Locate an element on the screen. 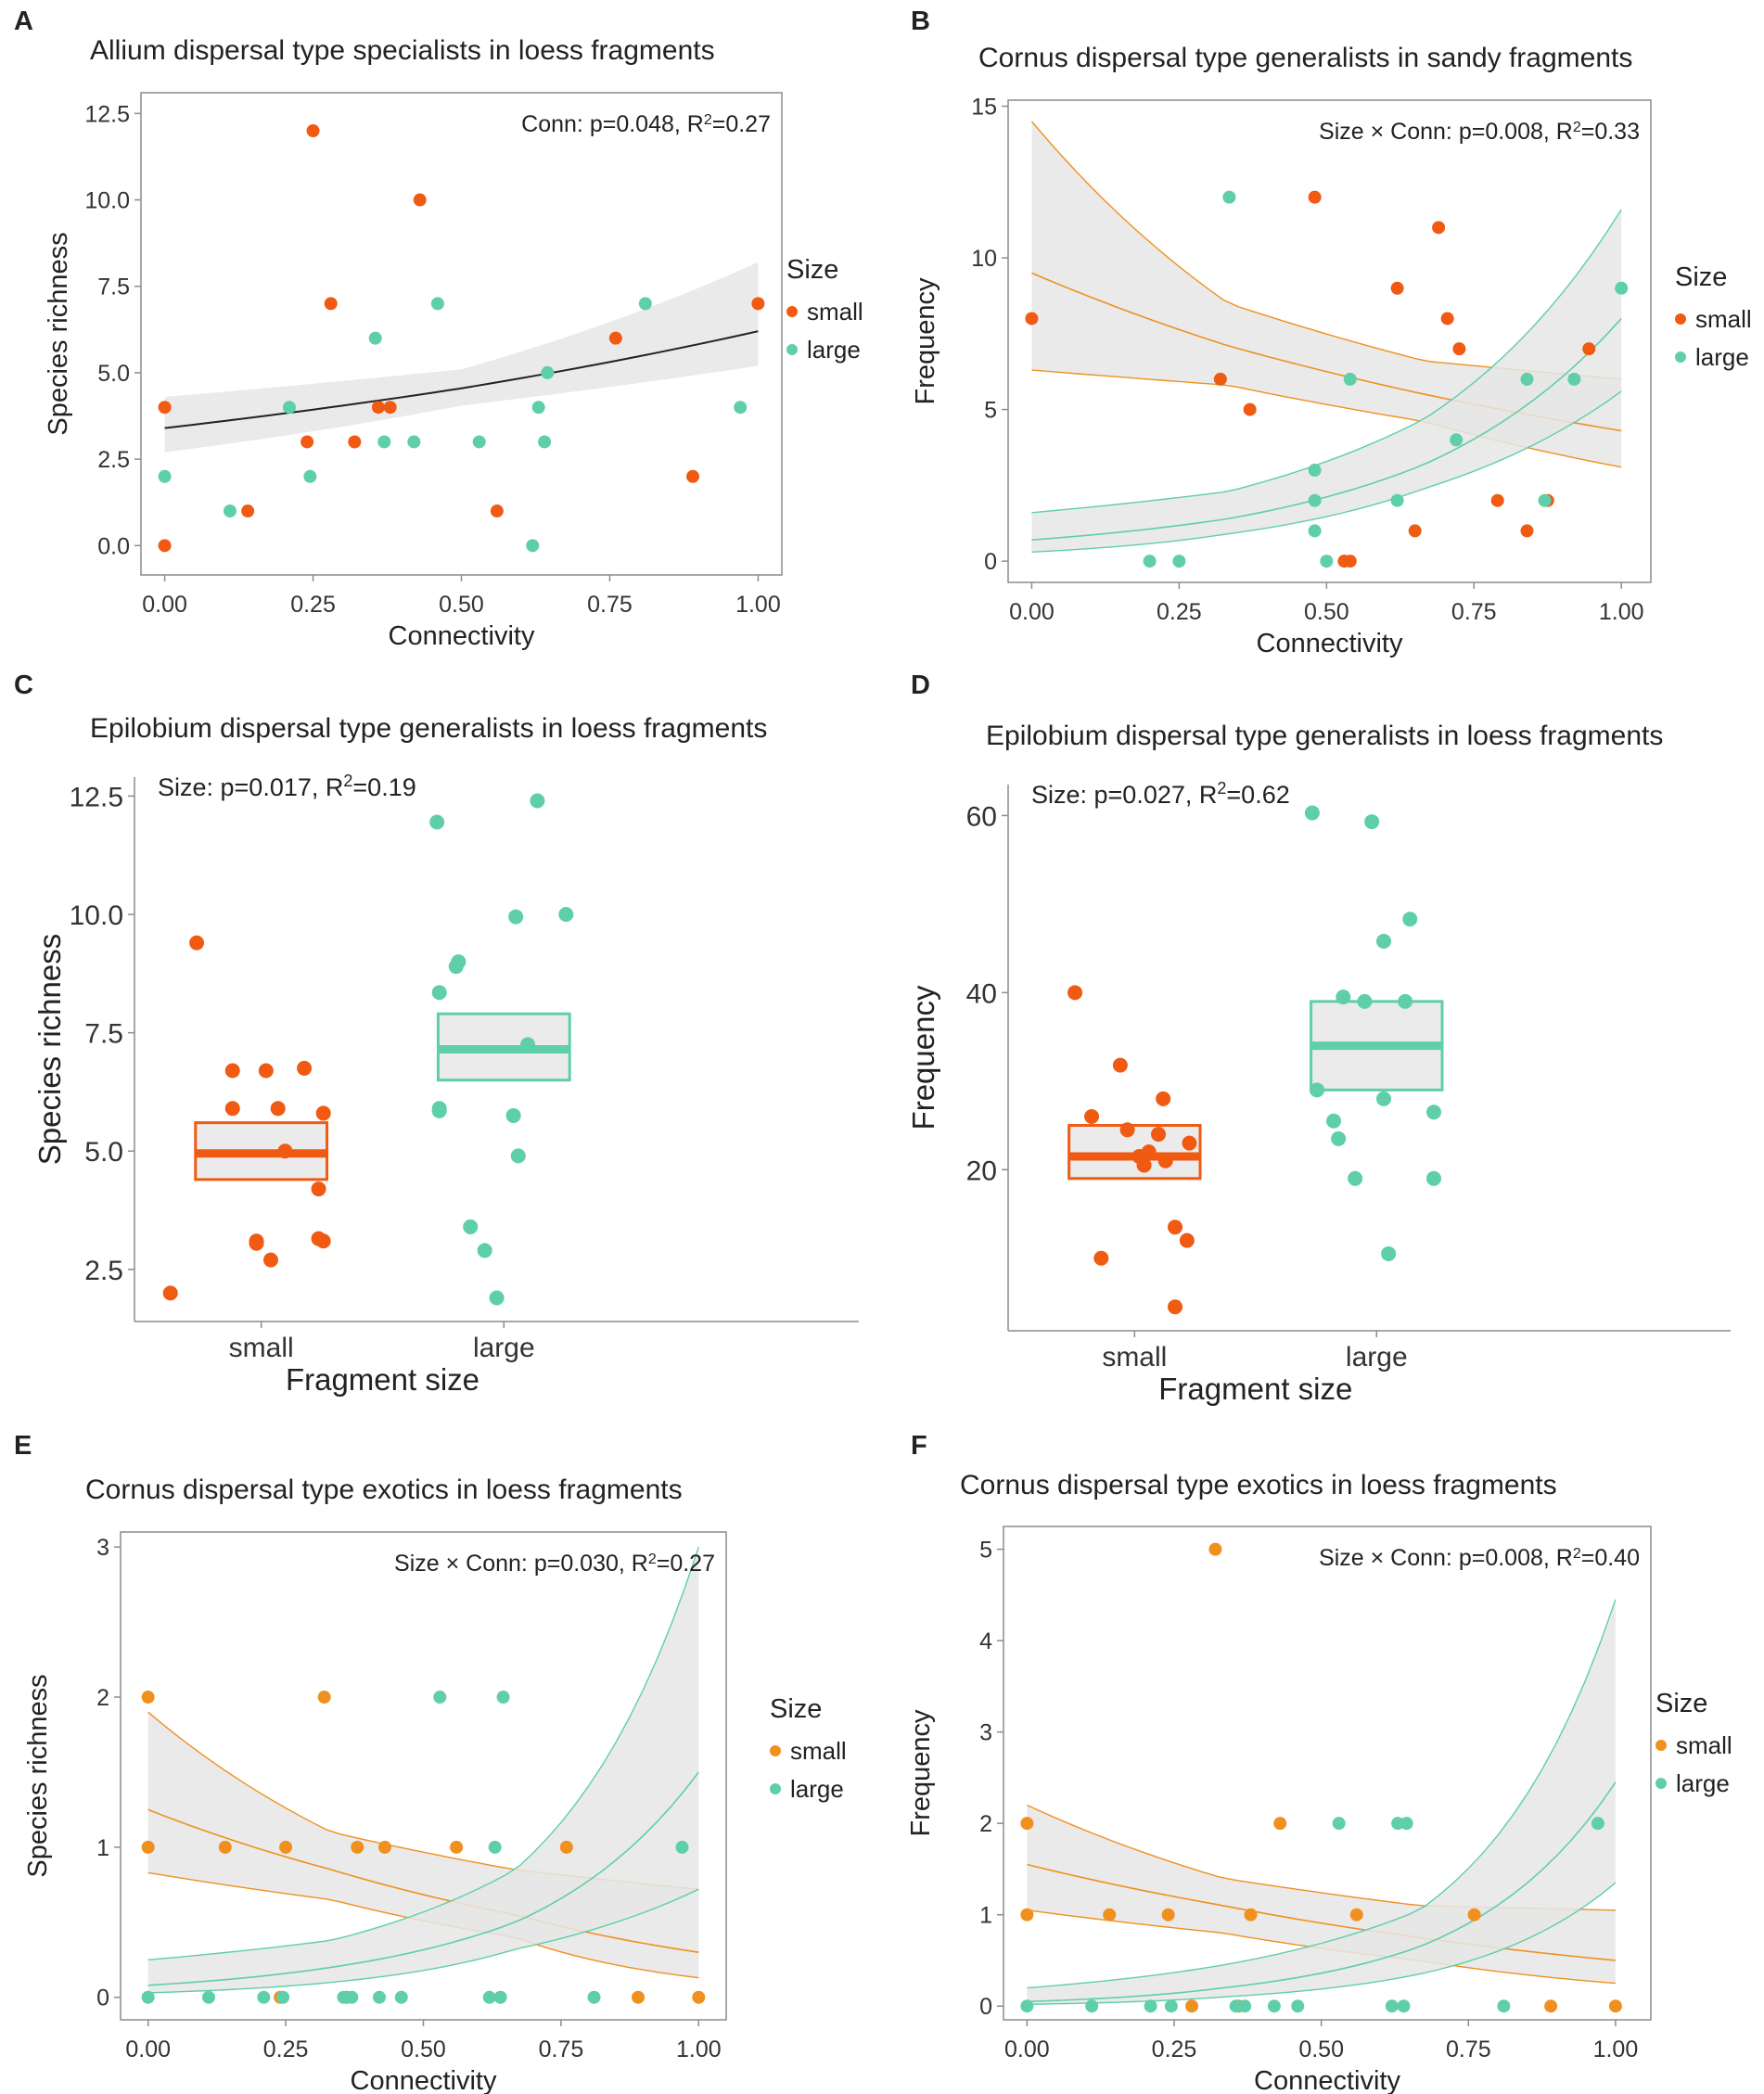 The width and height of the screenshot is (1764, 2094). confidence-ribbon-small is located at coordinates (1326, 294).